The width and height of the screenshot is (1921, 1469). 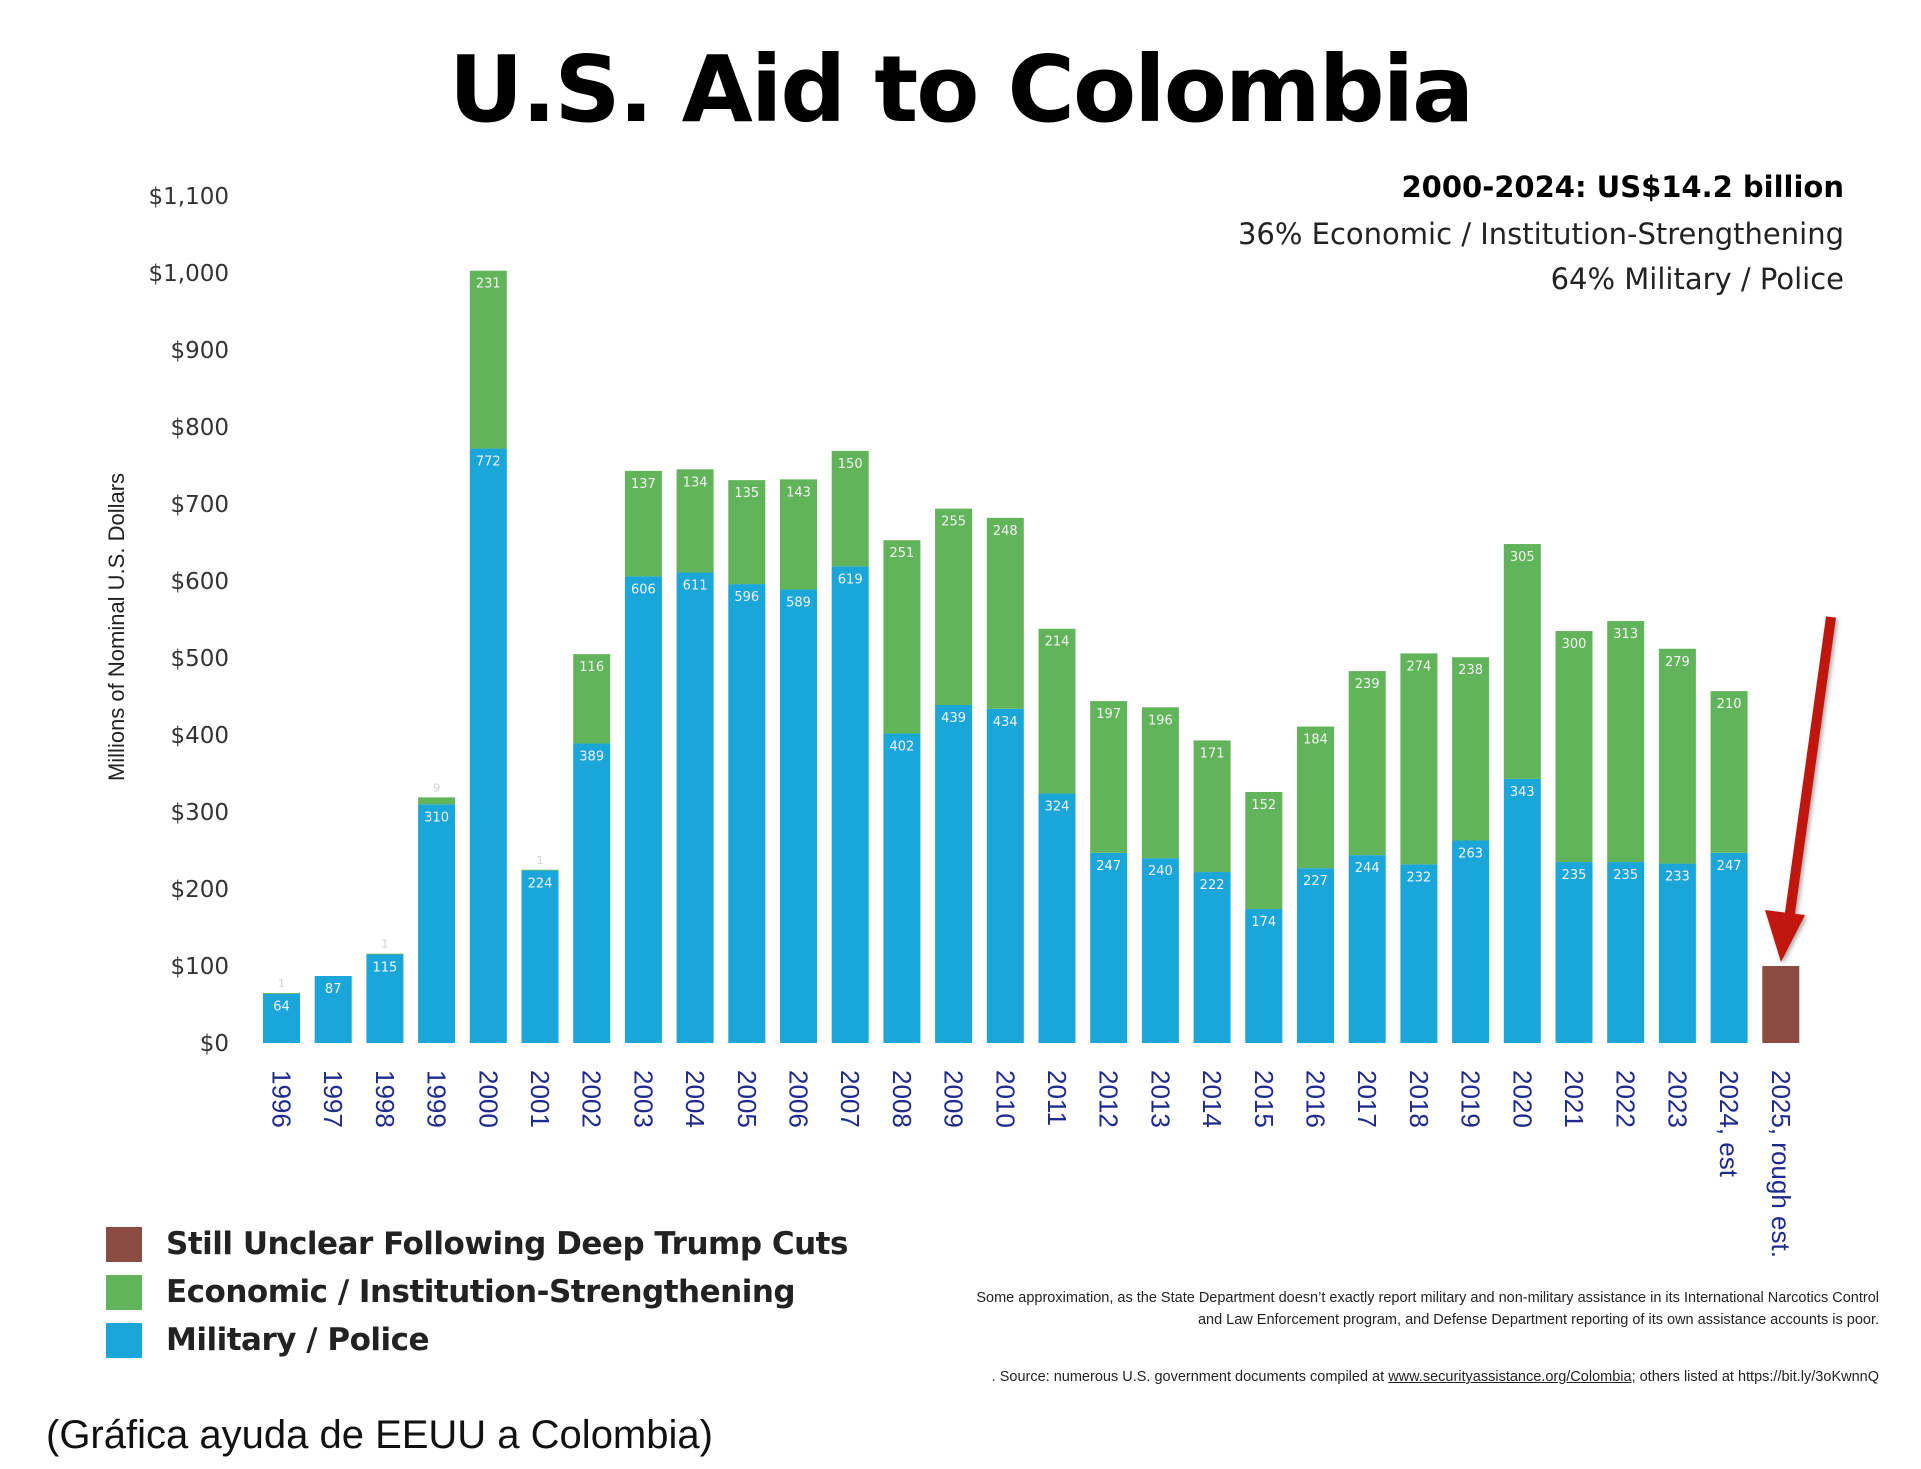 What do you see at coordinates (124, 1340) in the screenshot?
I see `legend-swatch-military` at bounding box center [124, 1340].